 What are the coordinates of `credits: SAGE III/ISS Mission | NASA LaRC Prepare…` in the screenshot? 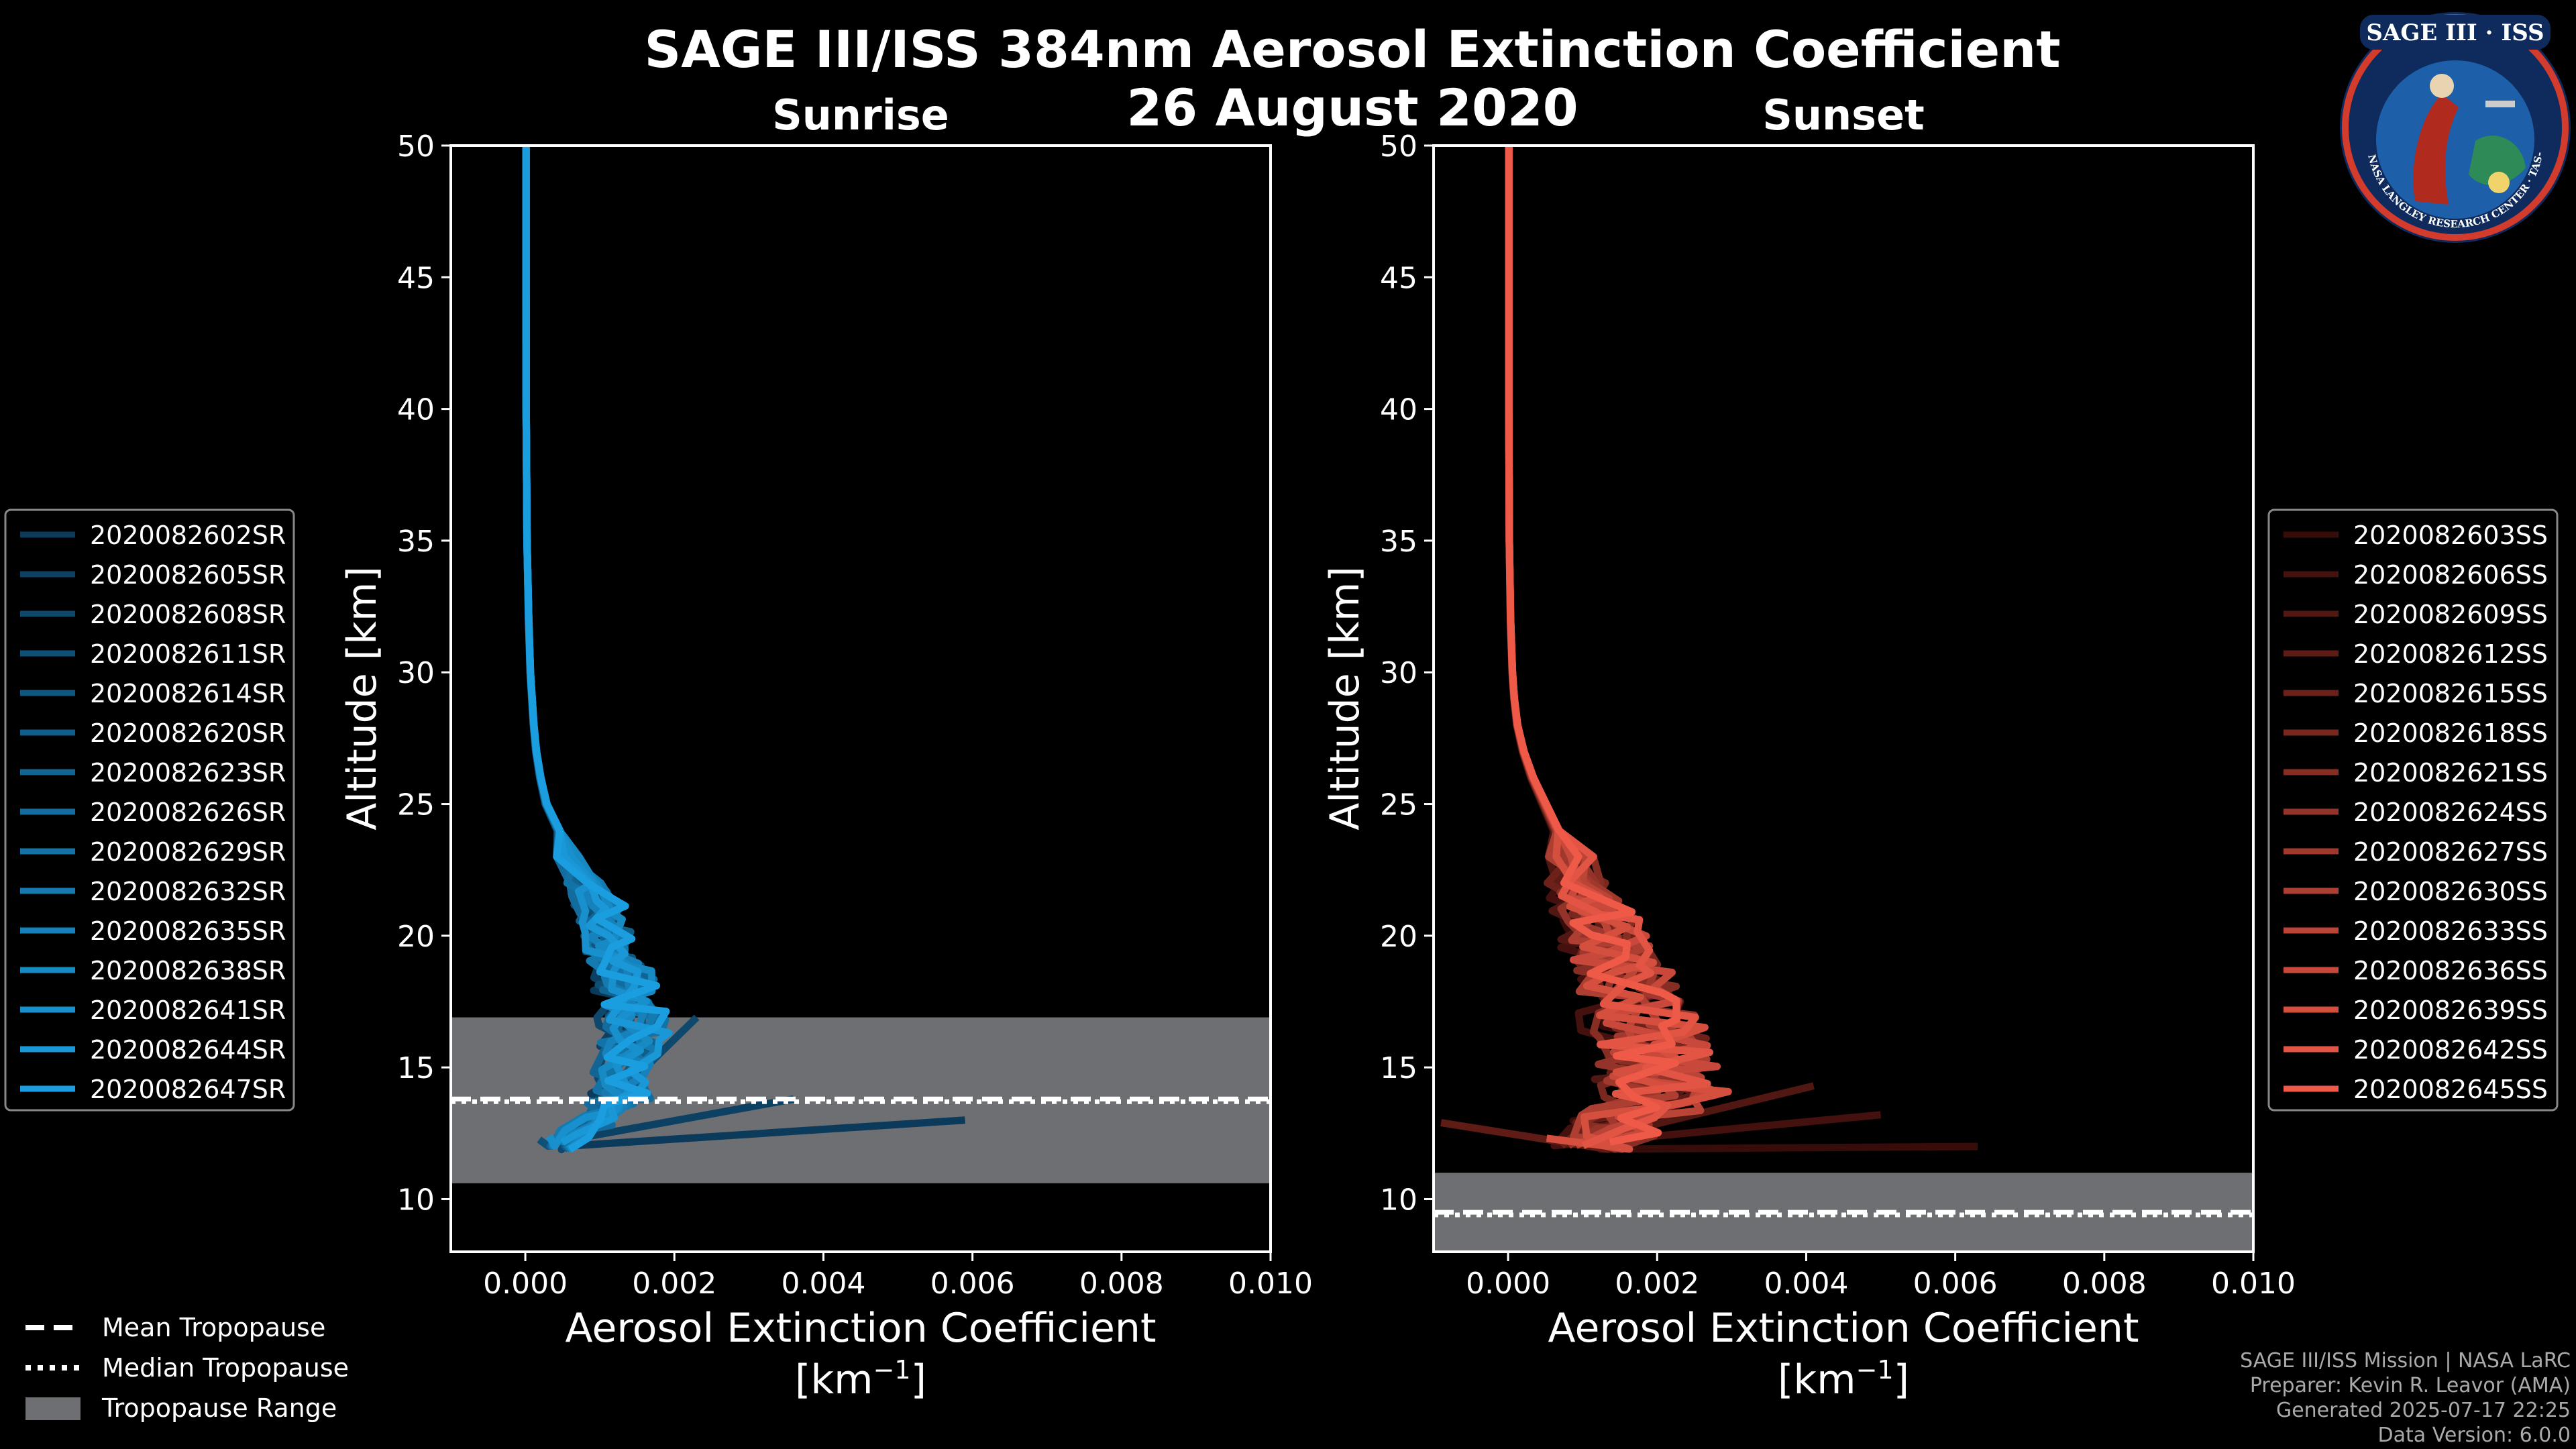 It's located at (2405, 1398).